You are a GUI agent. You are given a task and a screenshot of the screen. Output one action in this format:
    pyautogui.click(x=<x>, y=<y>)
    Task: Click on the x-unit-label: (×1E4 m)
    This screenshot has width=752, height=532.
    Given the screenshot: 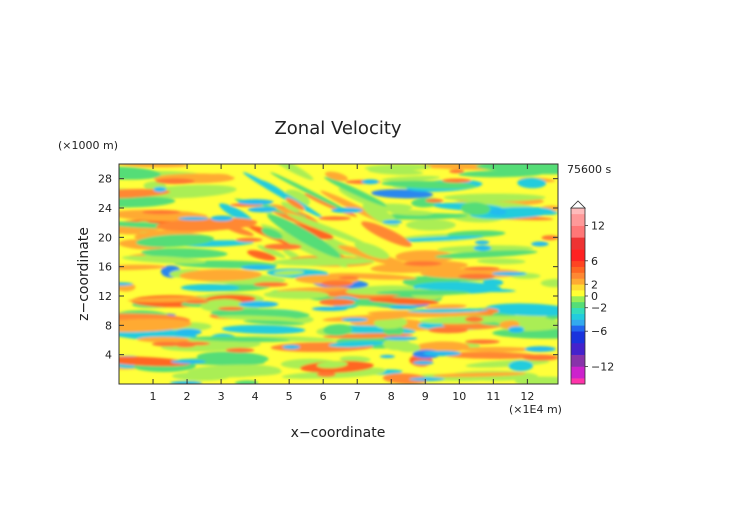 What is the action you would take?
    pyautogui.click(x=535, y=409)
    